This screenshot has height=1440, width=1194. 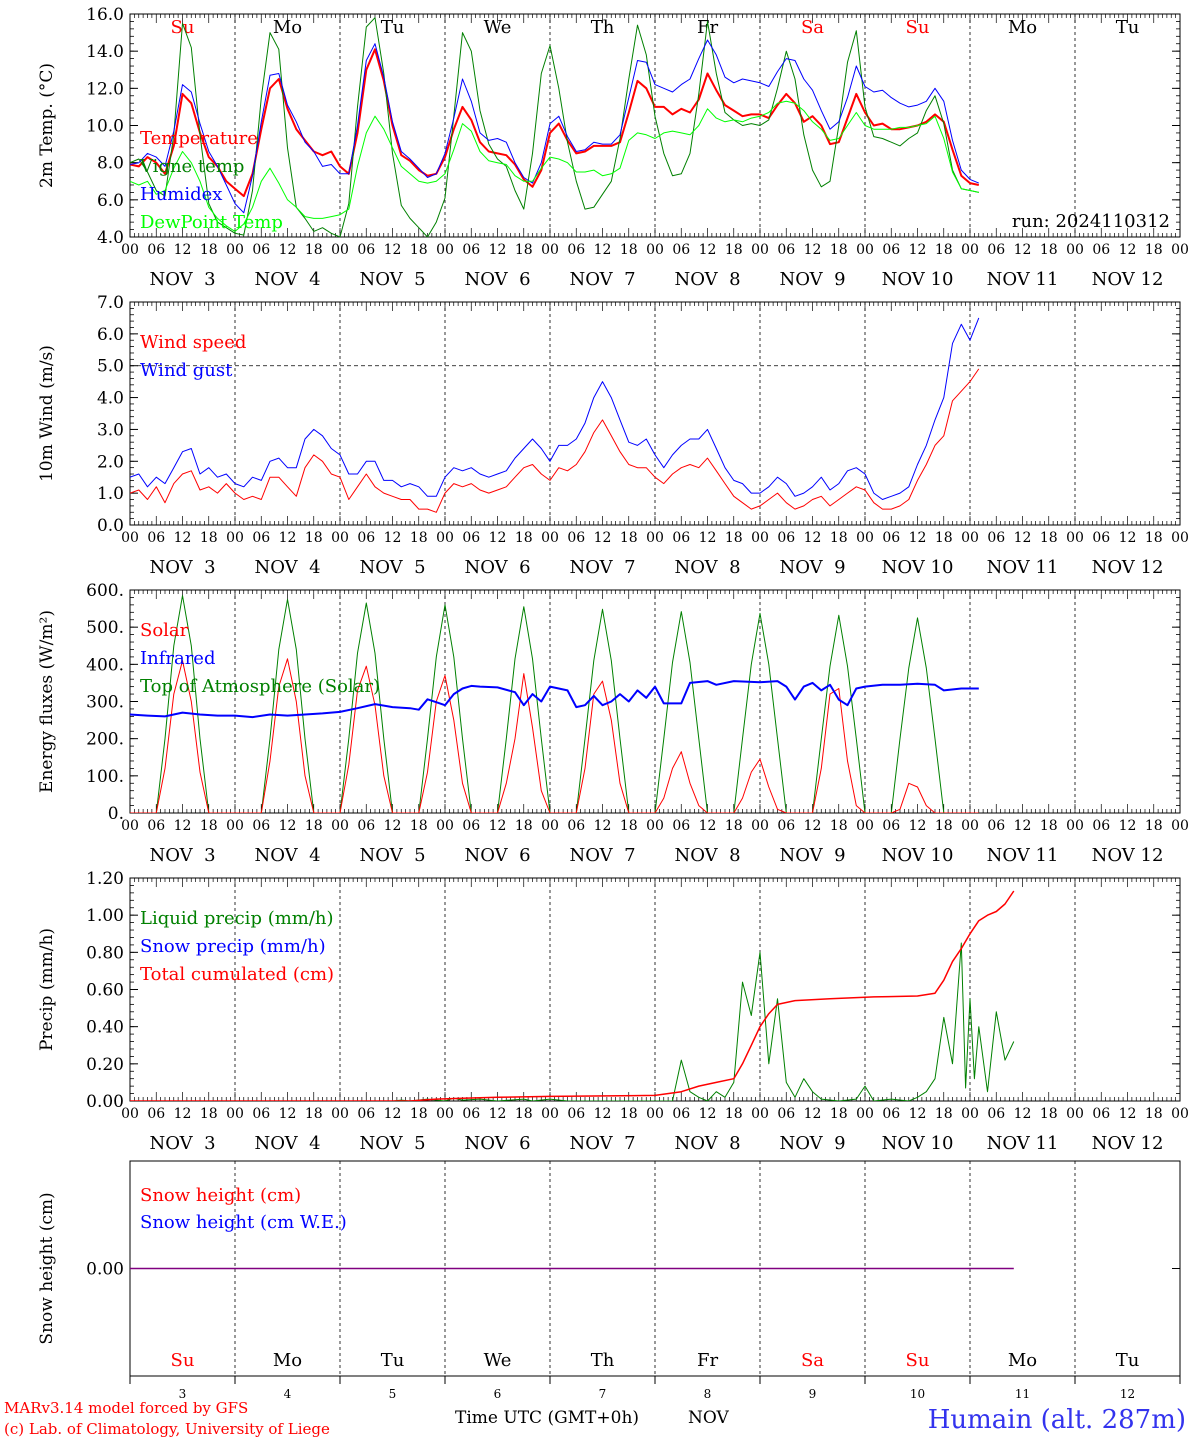 I want to click on y-tick-label: 6.0, so click(x=110, y=201).